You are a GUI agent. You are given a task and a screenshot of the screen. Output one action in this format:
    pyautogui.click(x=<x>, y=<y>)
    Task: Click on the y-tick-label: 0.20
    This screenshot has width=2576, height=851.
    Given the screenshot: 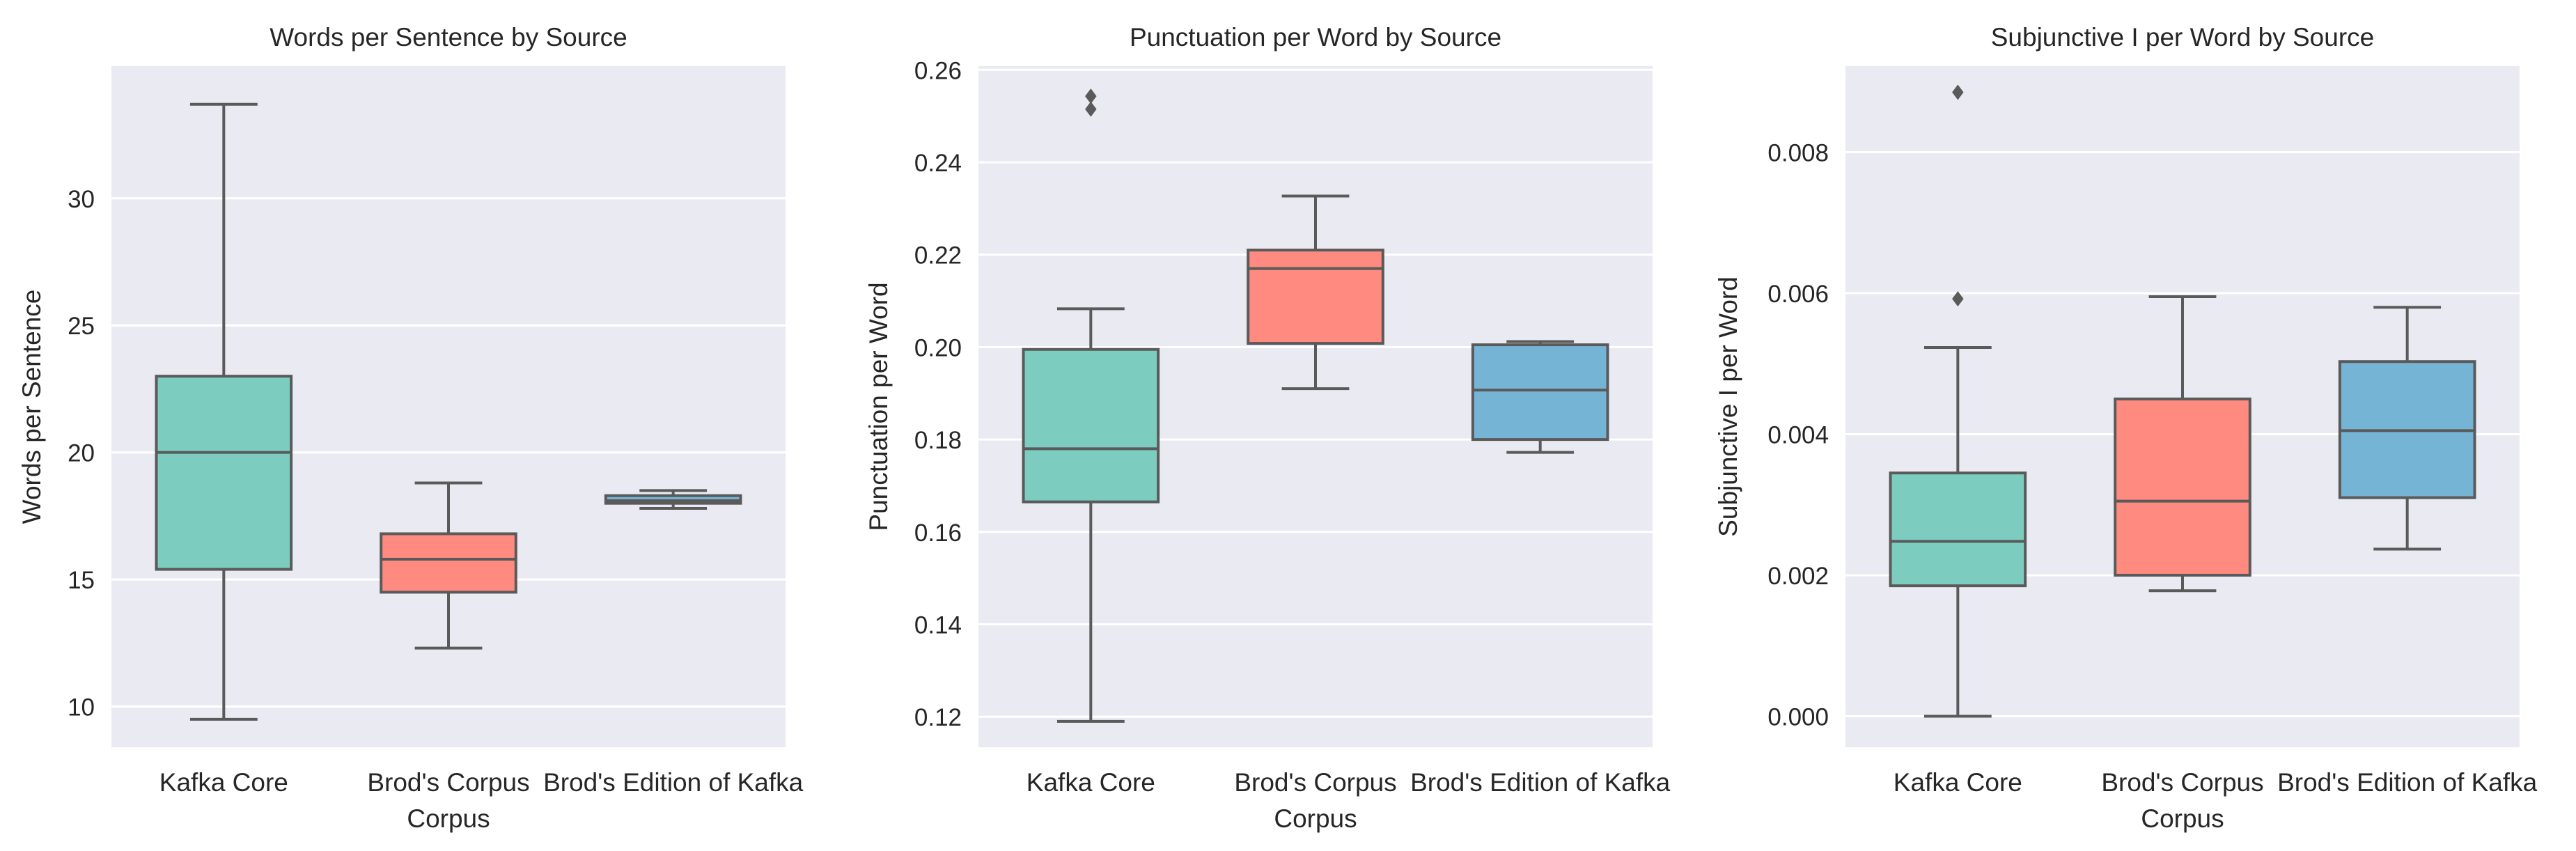 What is the action you would take?
    pyautogui.click(x=938, y=347)
    